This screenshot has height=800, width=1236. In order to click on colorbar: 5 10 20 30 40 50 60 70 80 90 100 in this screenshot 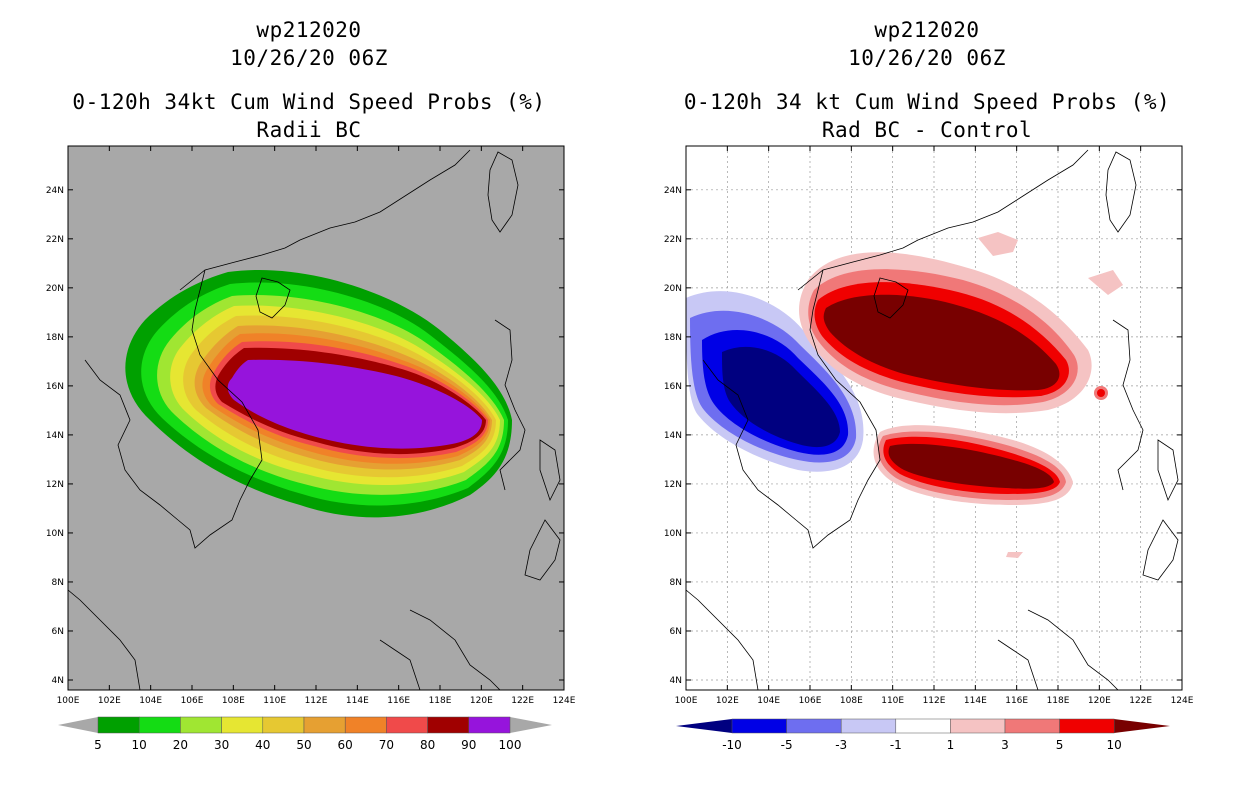, I will do `click(305, 734)`.